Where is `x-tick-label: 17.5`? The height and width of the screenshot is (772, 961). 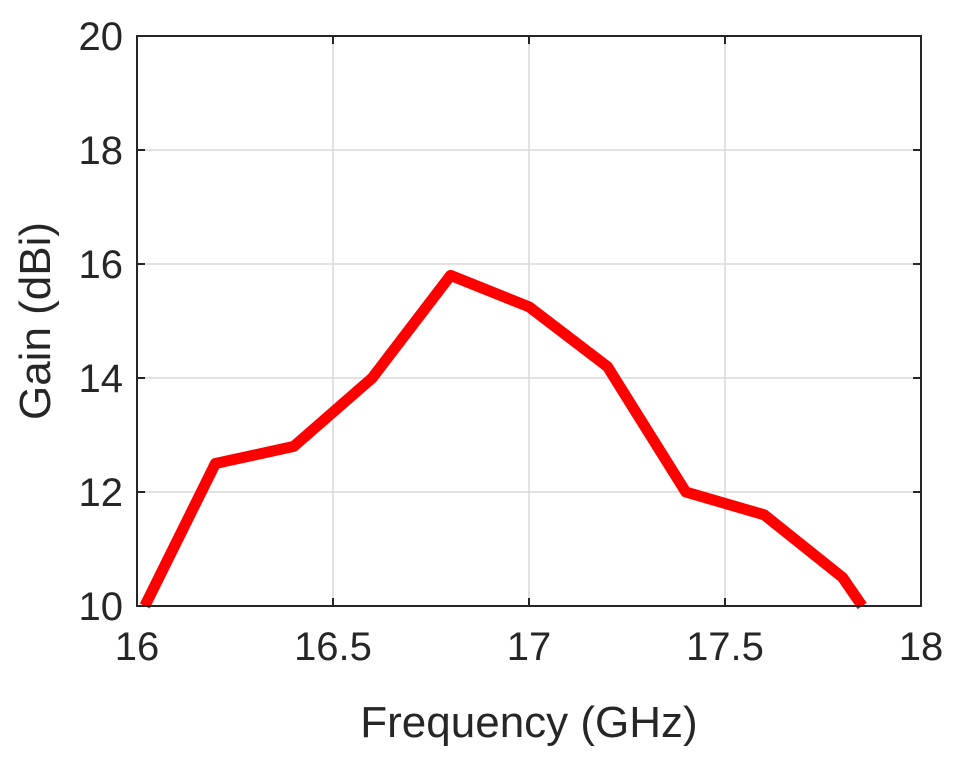 x-tick-label: 17.5 is located at coordinates (725, 647).